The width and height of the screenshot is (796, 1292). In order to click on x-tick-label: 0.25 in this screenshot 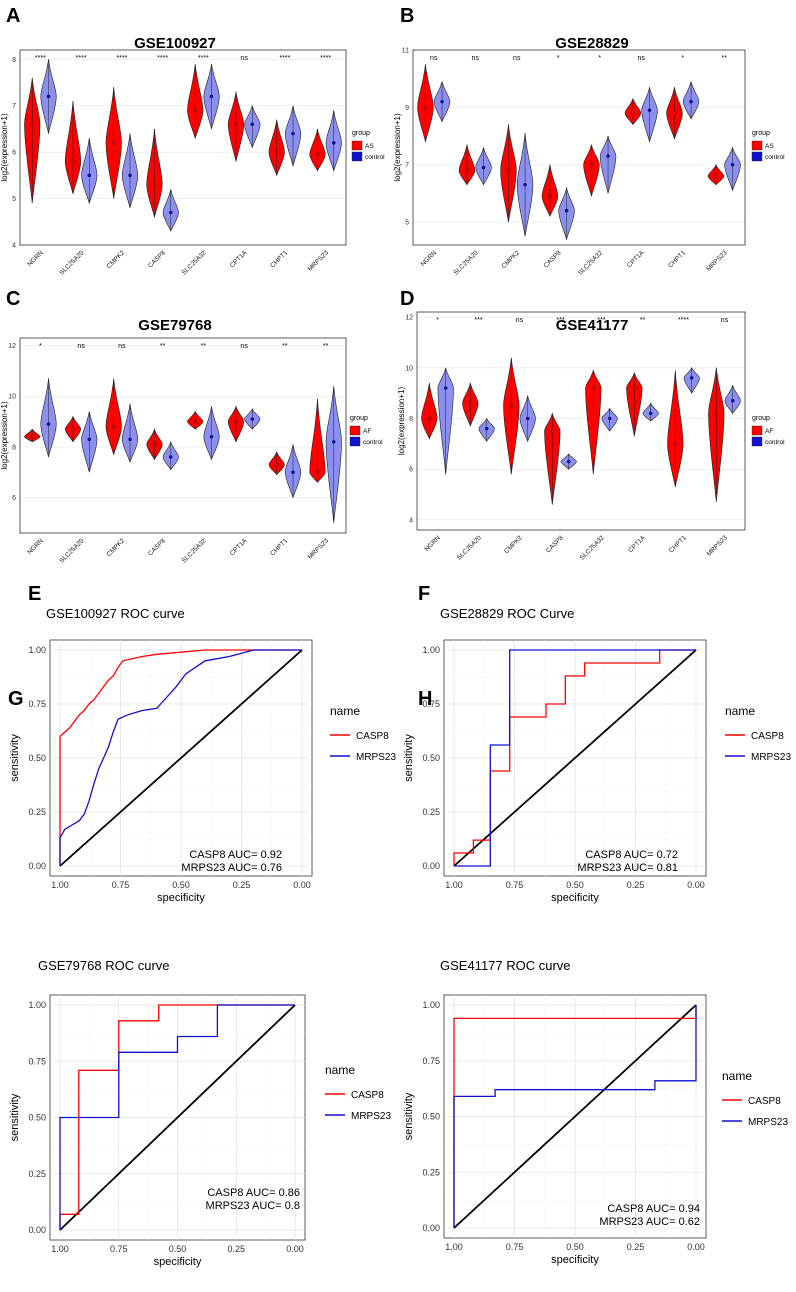, I will do `click(636, 885)`.